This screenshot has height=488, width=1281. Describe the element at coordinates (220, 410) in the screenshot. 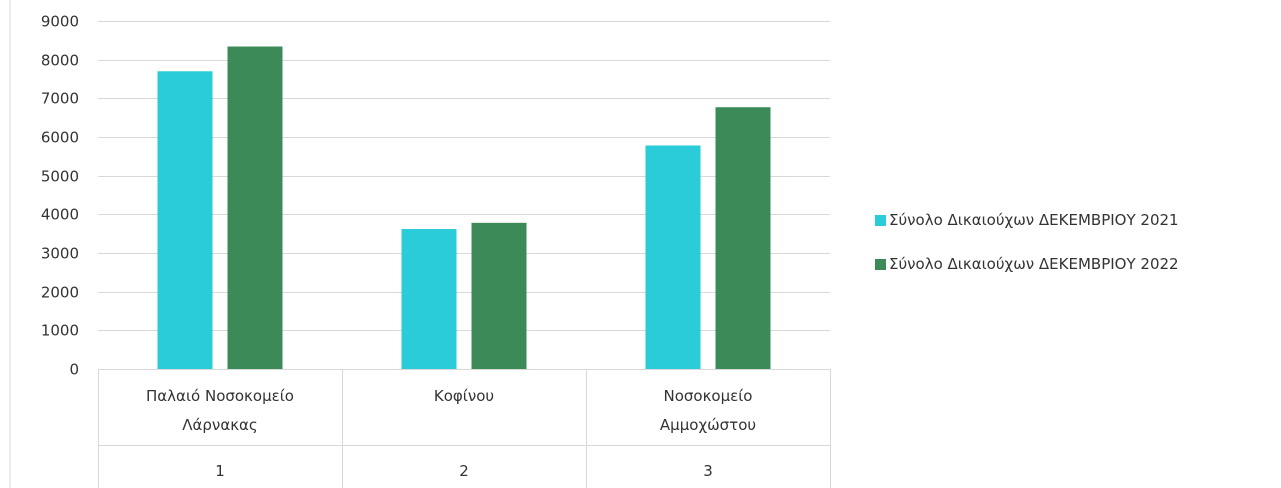

I see `category-label: Παλαιό Νοσοκομείο Λάρνακας` at that location.